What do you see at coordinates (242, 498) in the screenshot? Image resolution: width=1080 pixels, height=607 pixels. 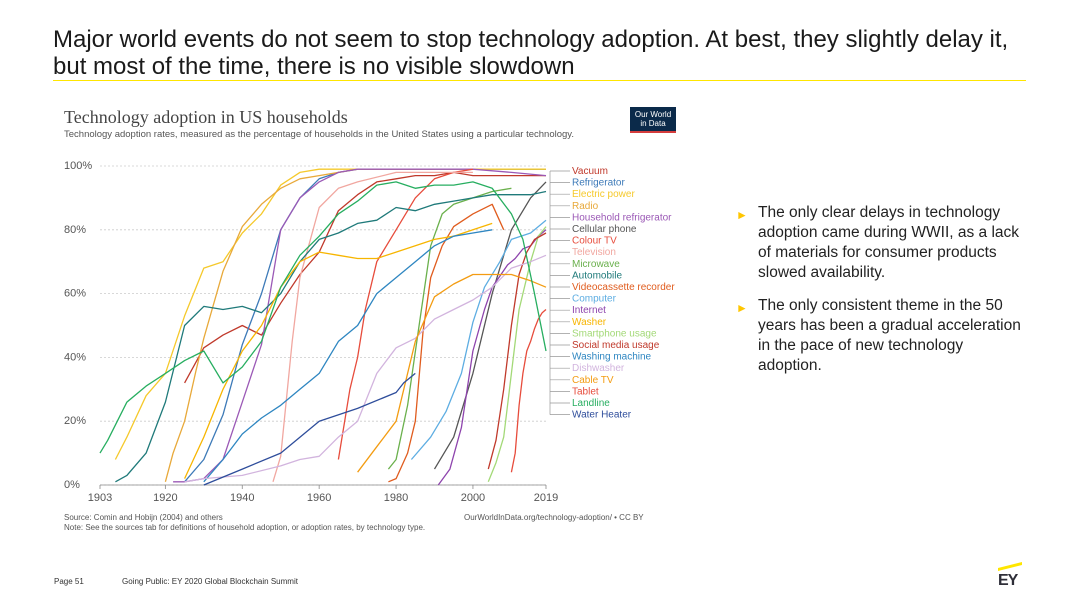 I see `x-tick-label: 1940` at bounding box center [242, 498].